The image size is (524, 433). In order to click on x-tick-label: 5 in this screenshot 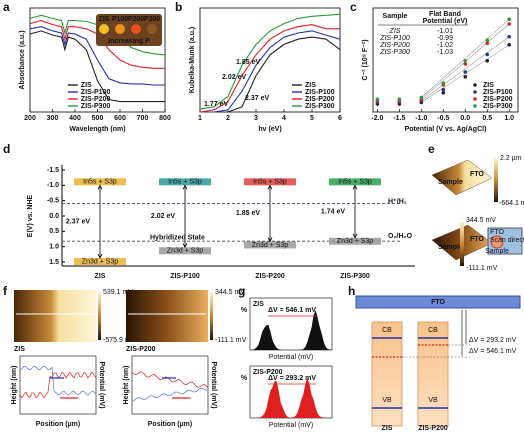, I will do `click(312, 118)`.